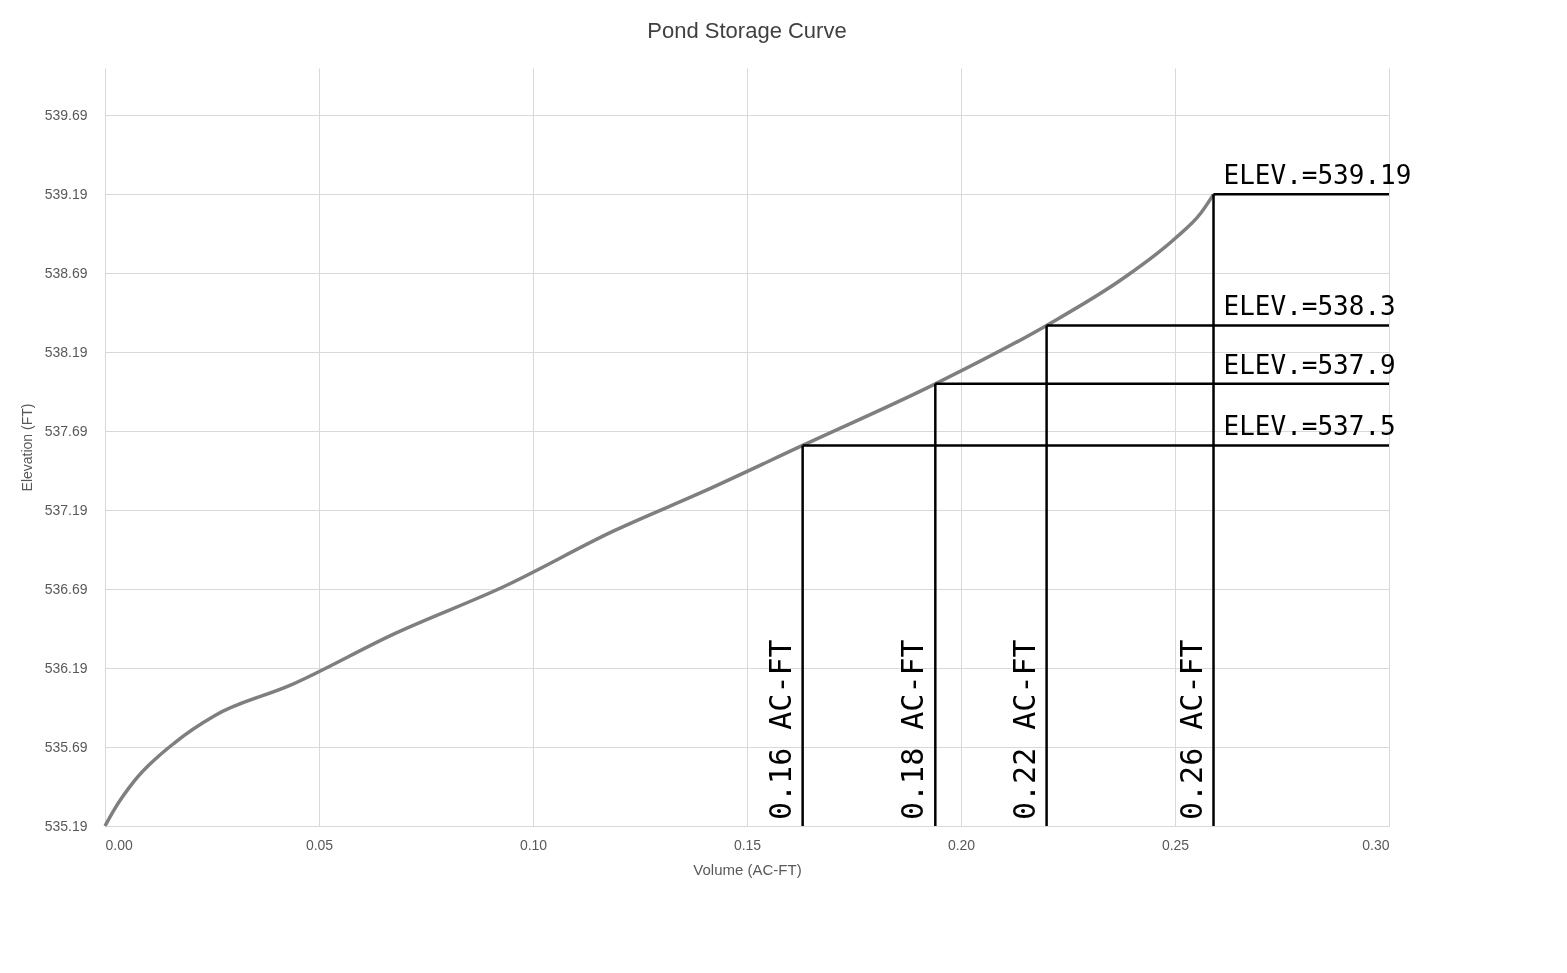  What do you see at coordinates (780, 729) in the screenshot?
I see `annotation: 0.16 AC-FT` at bounding box center [780, 729].